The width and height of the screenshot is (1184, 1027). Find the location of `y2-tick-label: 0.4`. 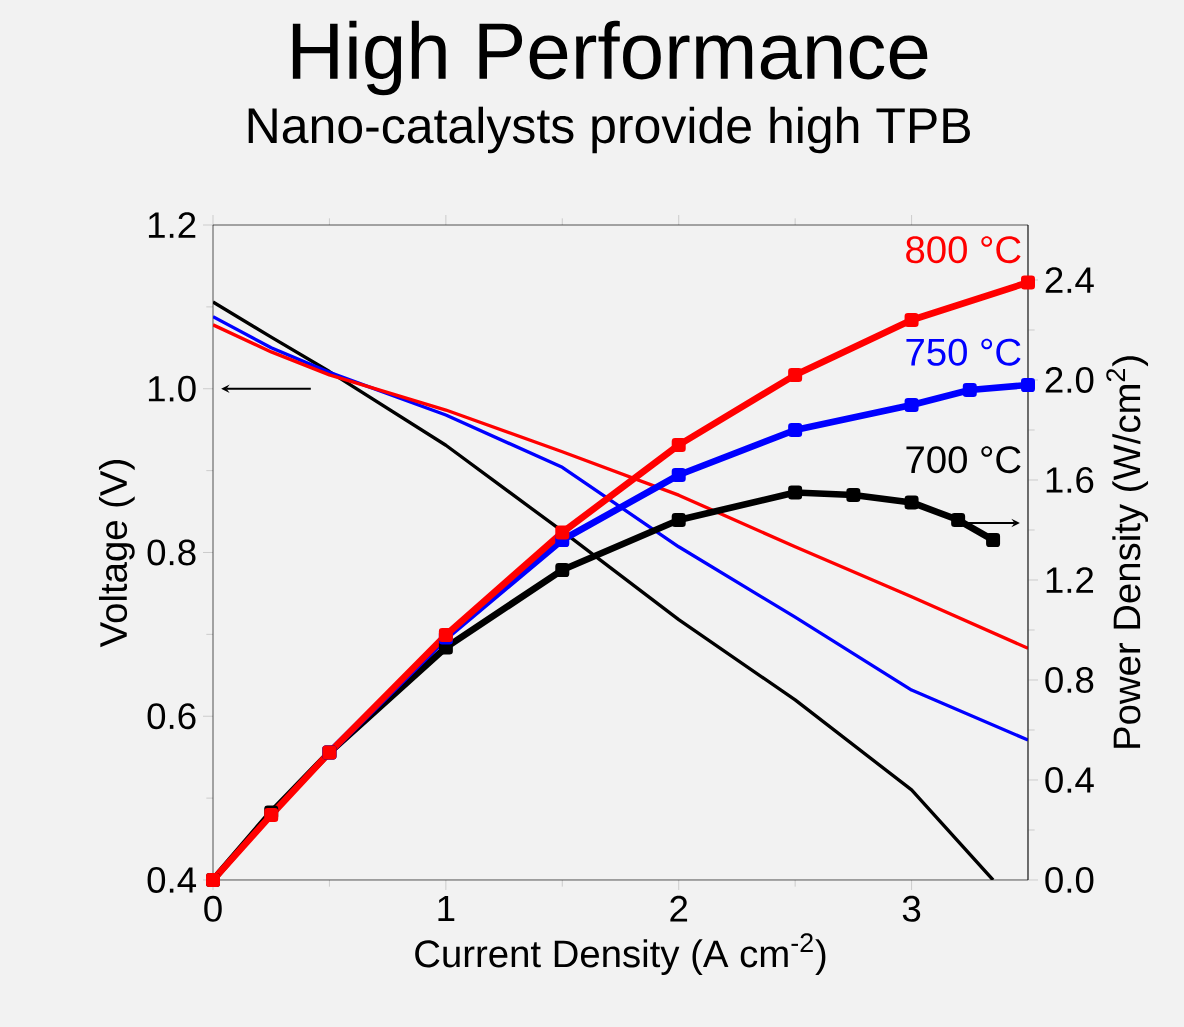

y2-tick-label: 0.4 is located at coordinates (1069, 779).